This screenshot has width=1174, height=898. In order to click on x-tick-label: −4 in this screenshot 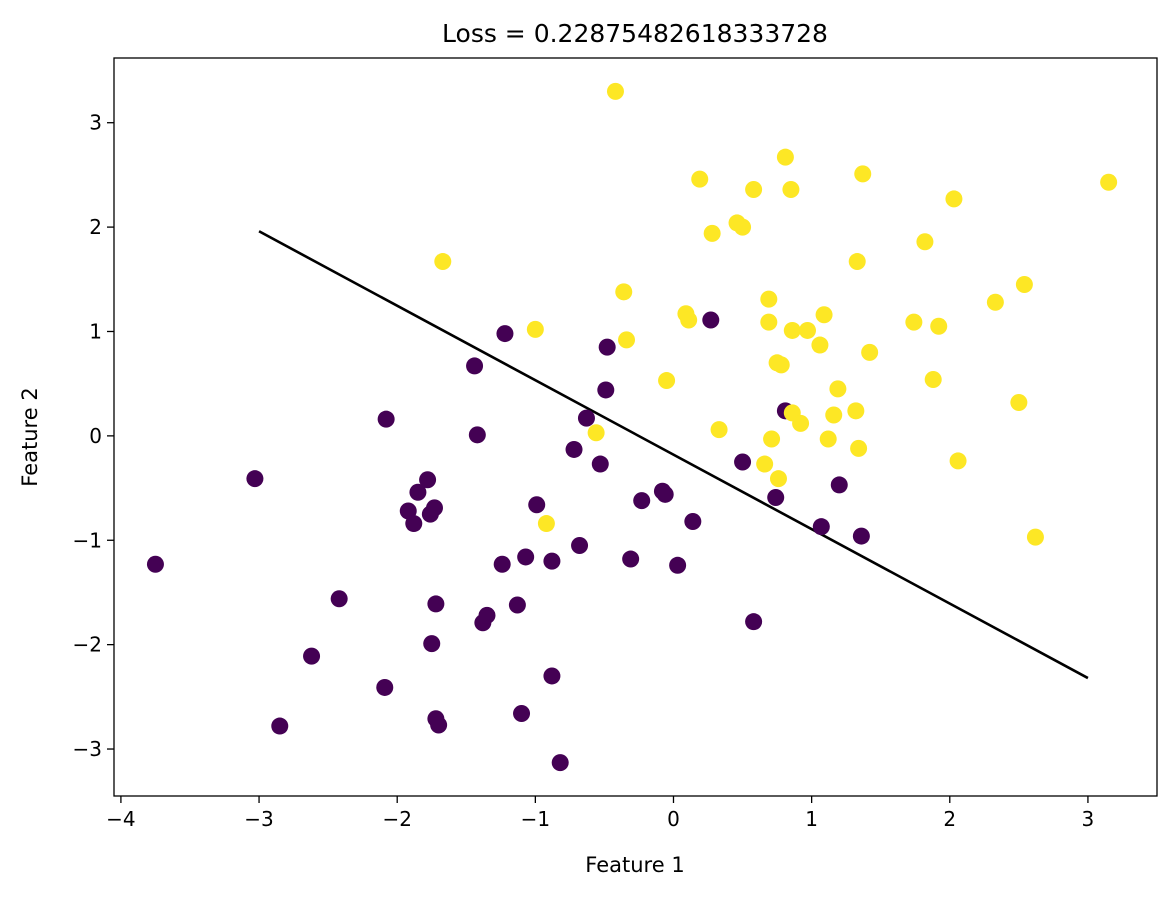, I will do `click(120, 819)`.